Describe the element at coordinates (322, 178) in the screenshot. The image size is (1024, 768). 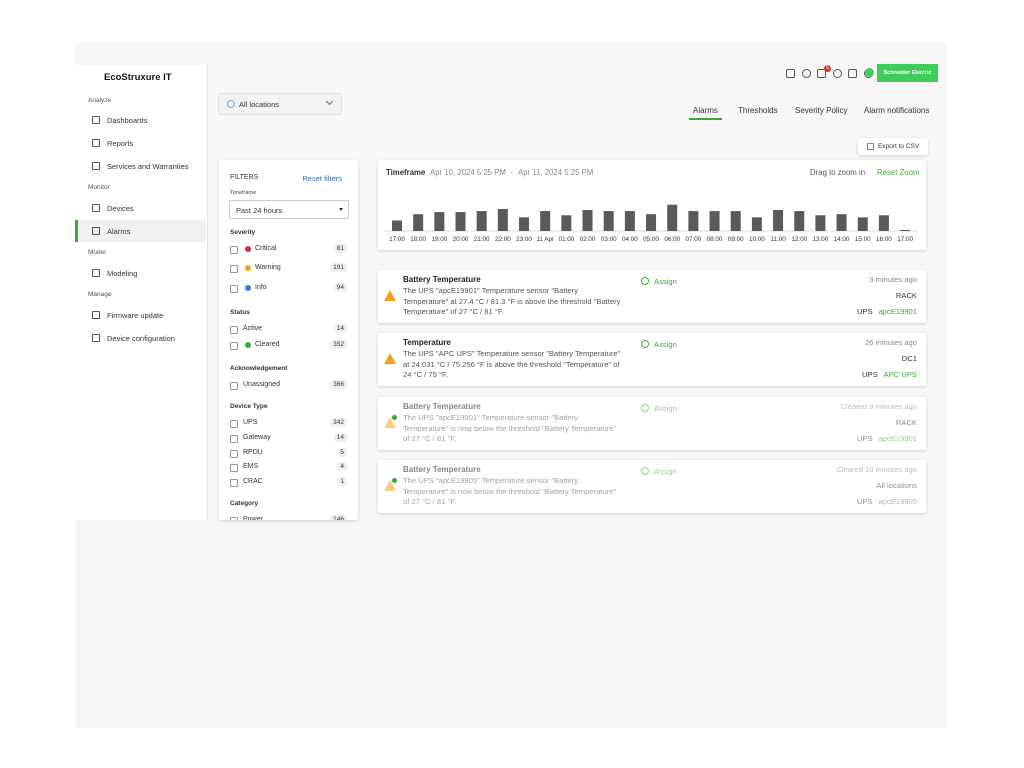
I see `reset-filters: Reset filters` at that location.